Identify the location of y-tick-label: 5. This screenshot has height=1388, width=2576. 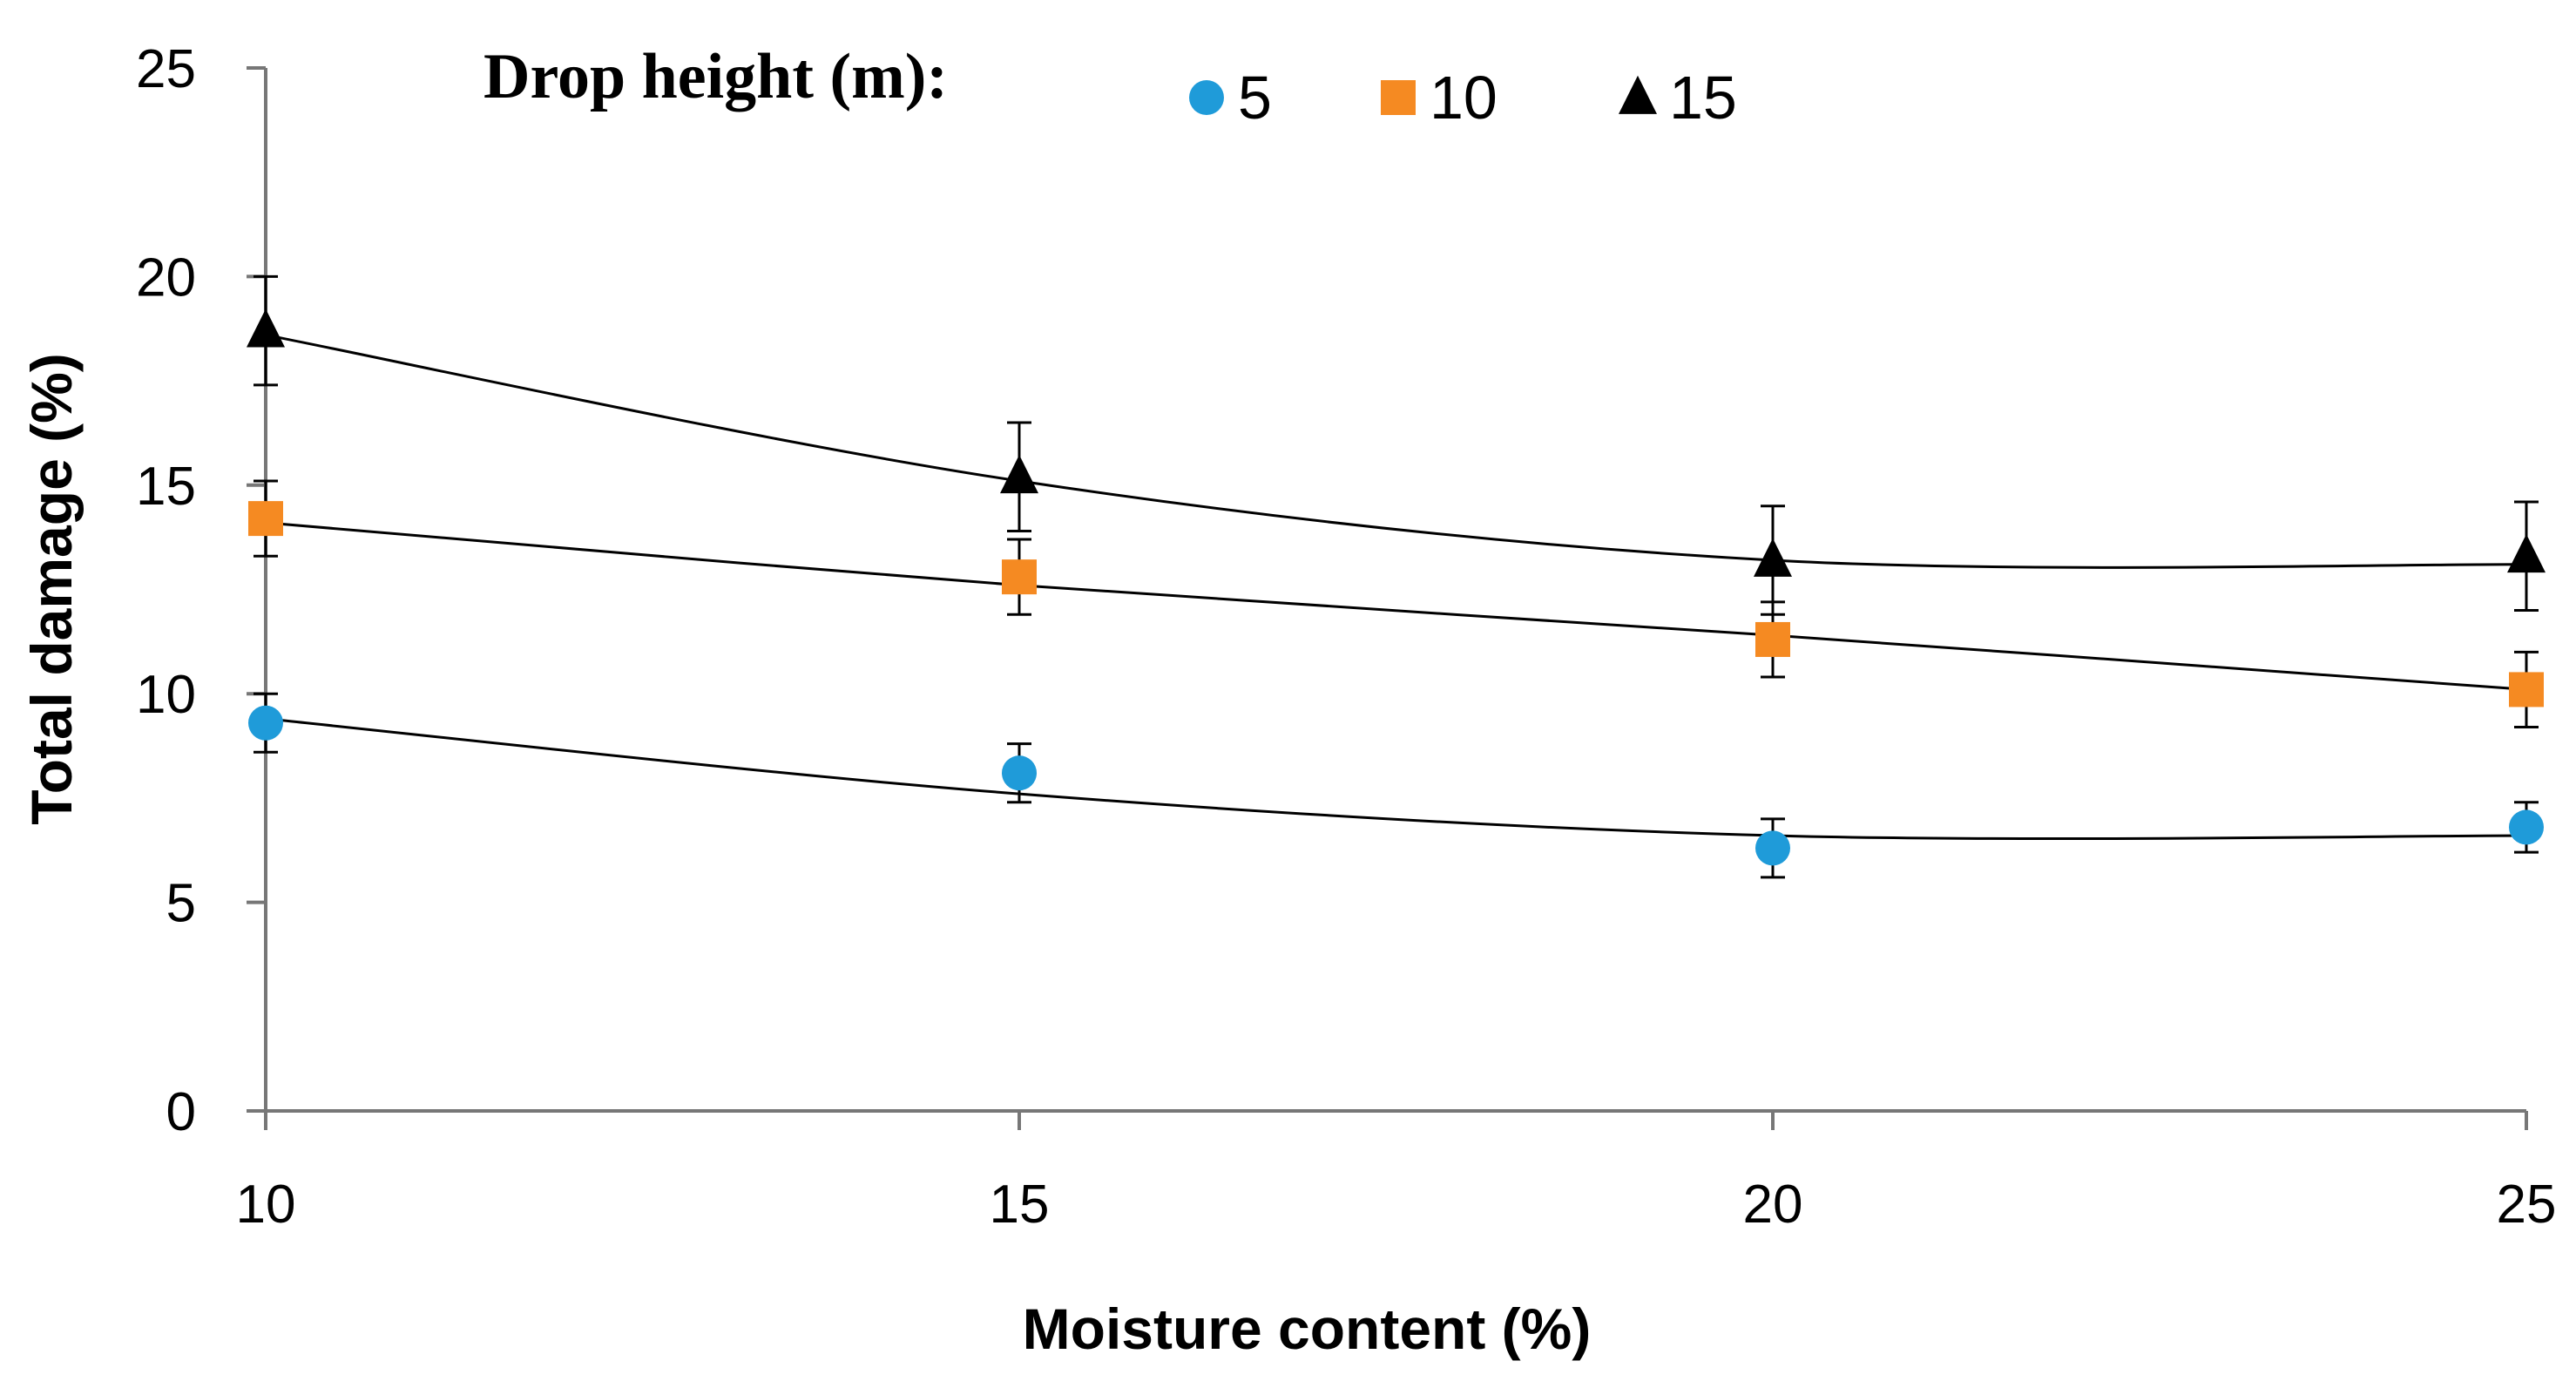
(181, 904).